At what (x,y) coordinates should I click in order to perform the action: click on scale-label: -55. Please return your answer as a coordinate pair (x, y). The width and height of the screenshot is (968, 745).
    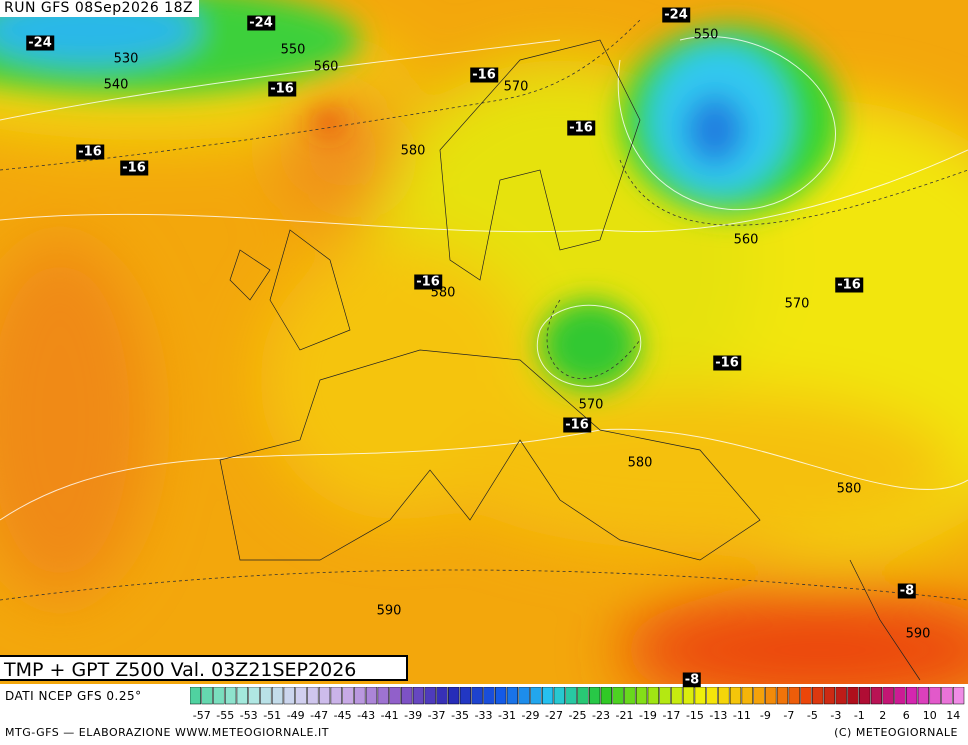
    Looking at the image, I should click on (225, 715).